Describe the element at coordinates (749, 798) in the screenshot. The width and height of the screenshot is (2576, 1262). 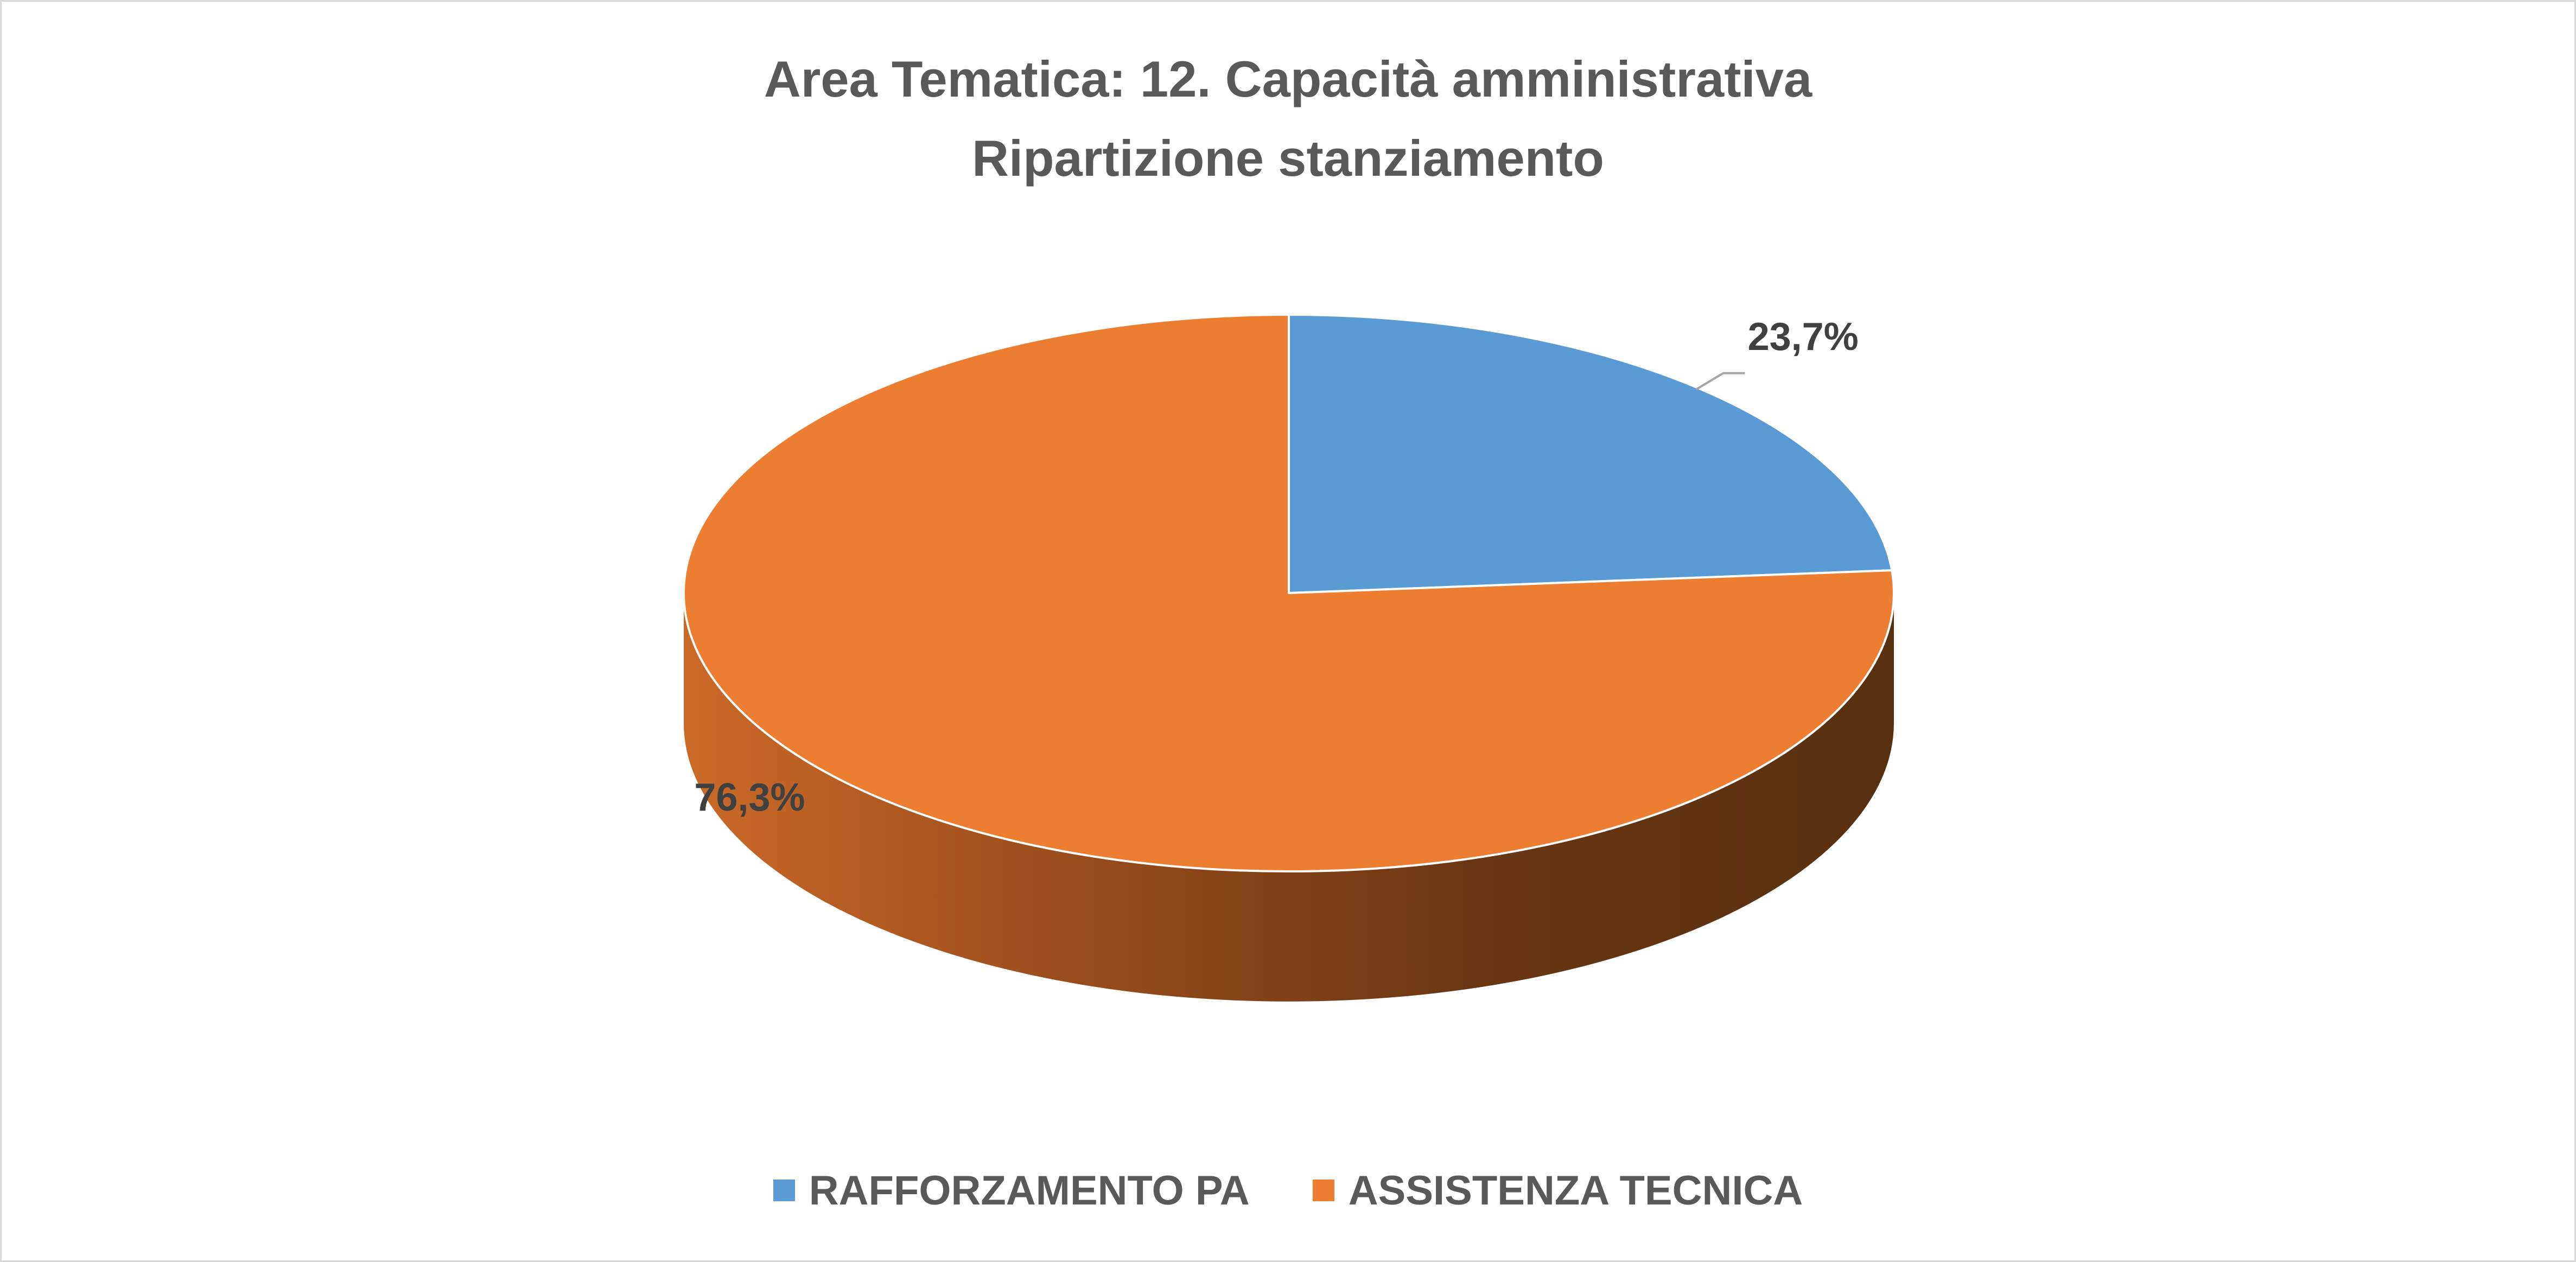
I see `data-label-assistenza-tecnica: 76,3%` at that location.